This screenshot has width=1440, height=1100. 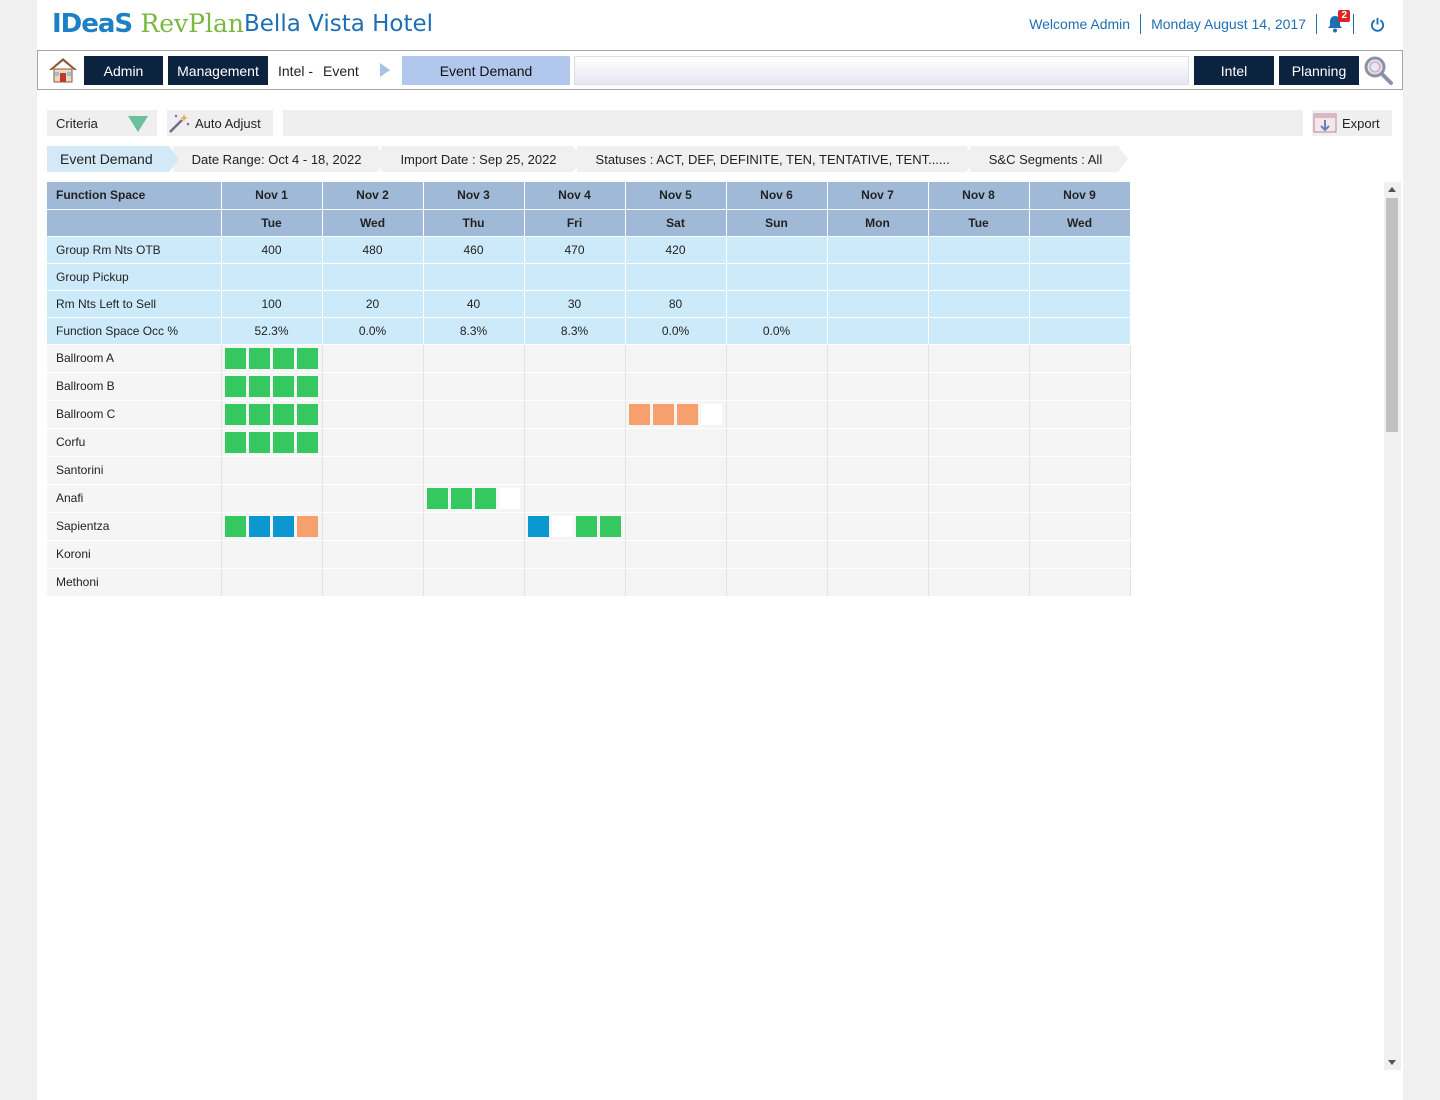 What do you see at coordinates (482, 159) in the screenshot?
I see `chip-import-date: Import Date : Sep 25, 2022` at bounding box center [482, 159].